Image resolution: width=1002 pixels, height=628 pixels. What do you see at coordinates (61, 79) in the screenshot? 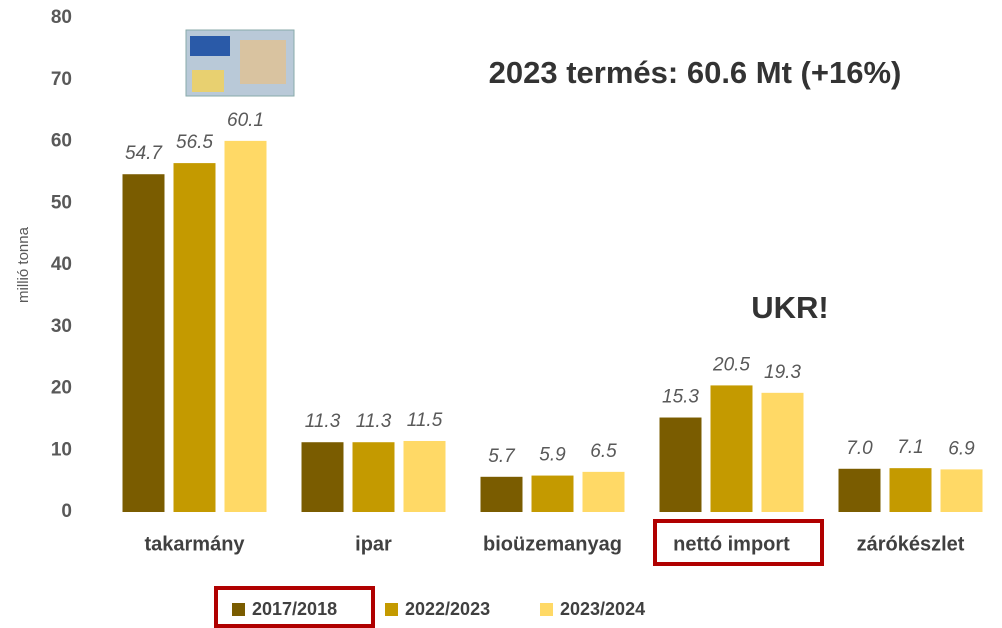
I see `y-tick-label: 70` at bounding box center [61, 79].